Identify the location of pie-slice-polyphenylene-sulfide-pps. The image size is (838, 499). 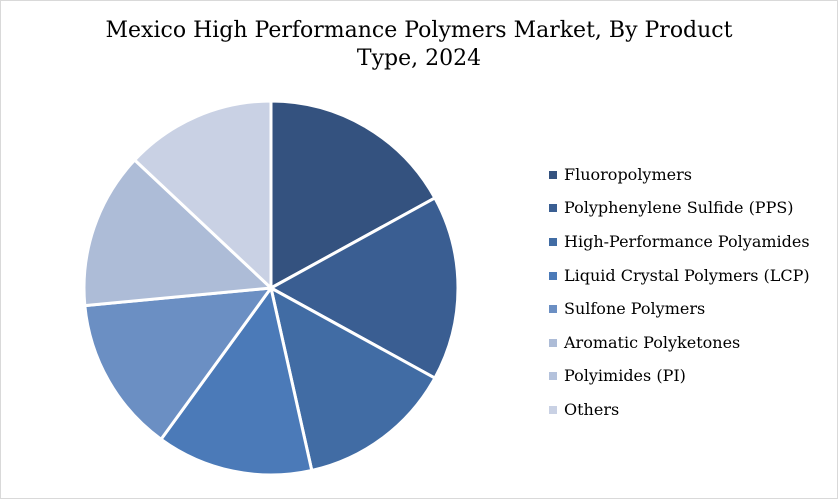
(364, 288).